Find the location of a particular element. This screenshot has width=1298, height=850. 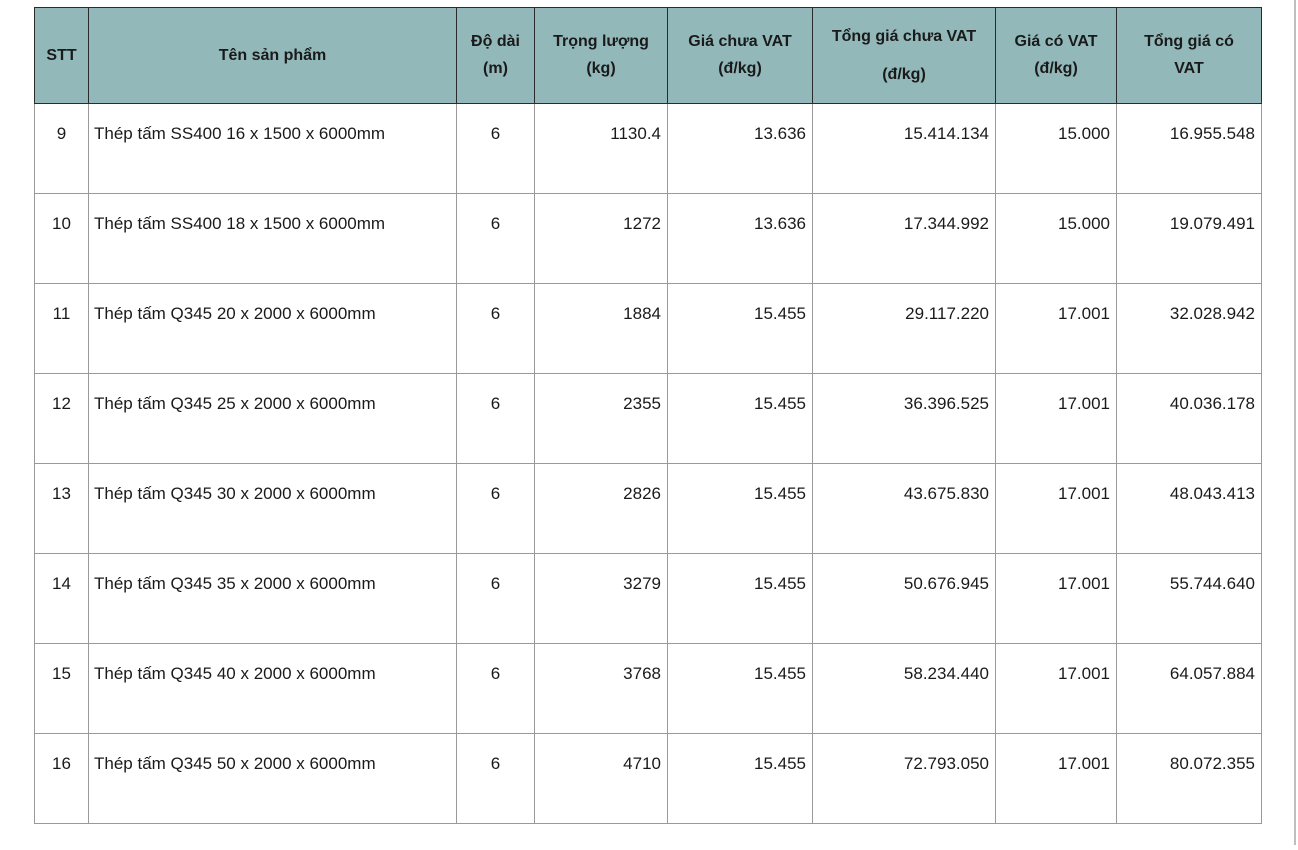

cell-weight: 3279 is located at coordinates (601, 598).